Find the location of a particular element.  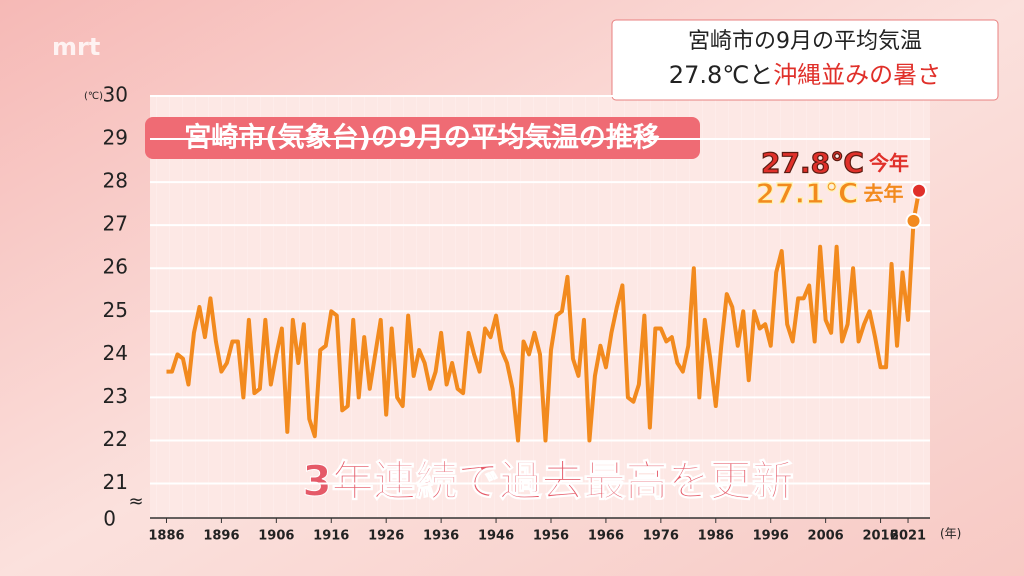

y-tick-label: 26 is located at coordinates (115, 267).